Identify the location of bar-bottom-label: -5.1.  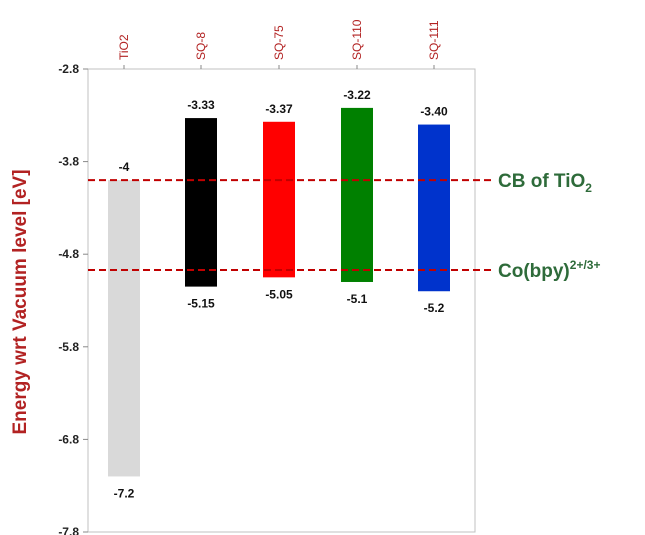
(357, 299).